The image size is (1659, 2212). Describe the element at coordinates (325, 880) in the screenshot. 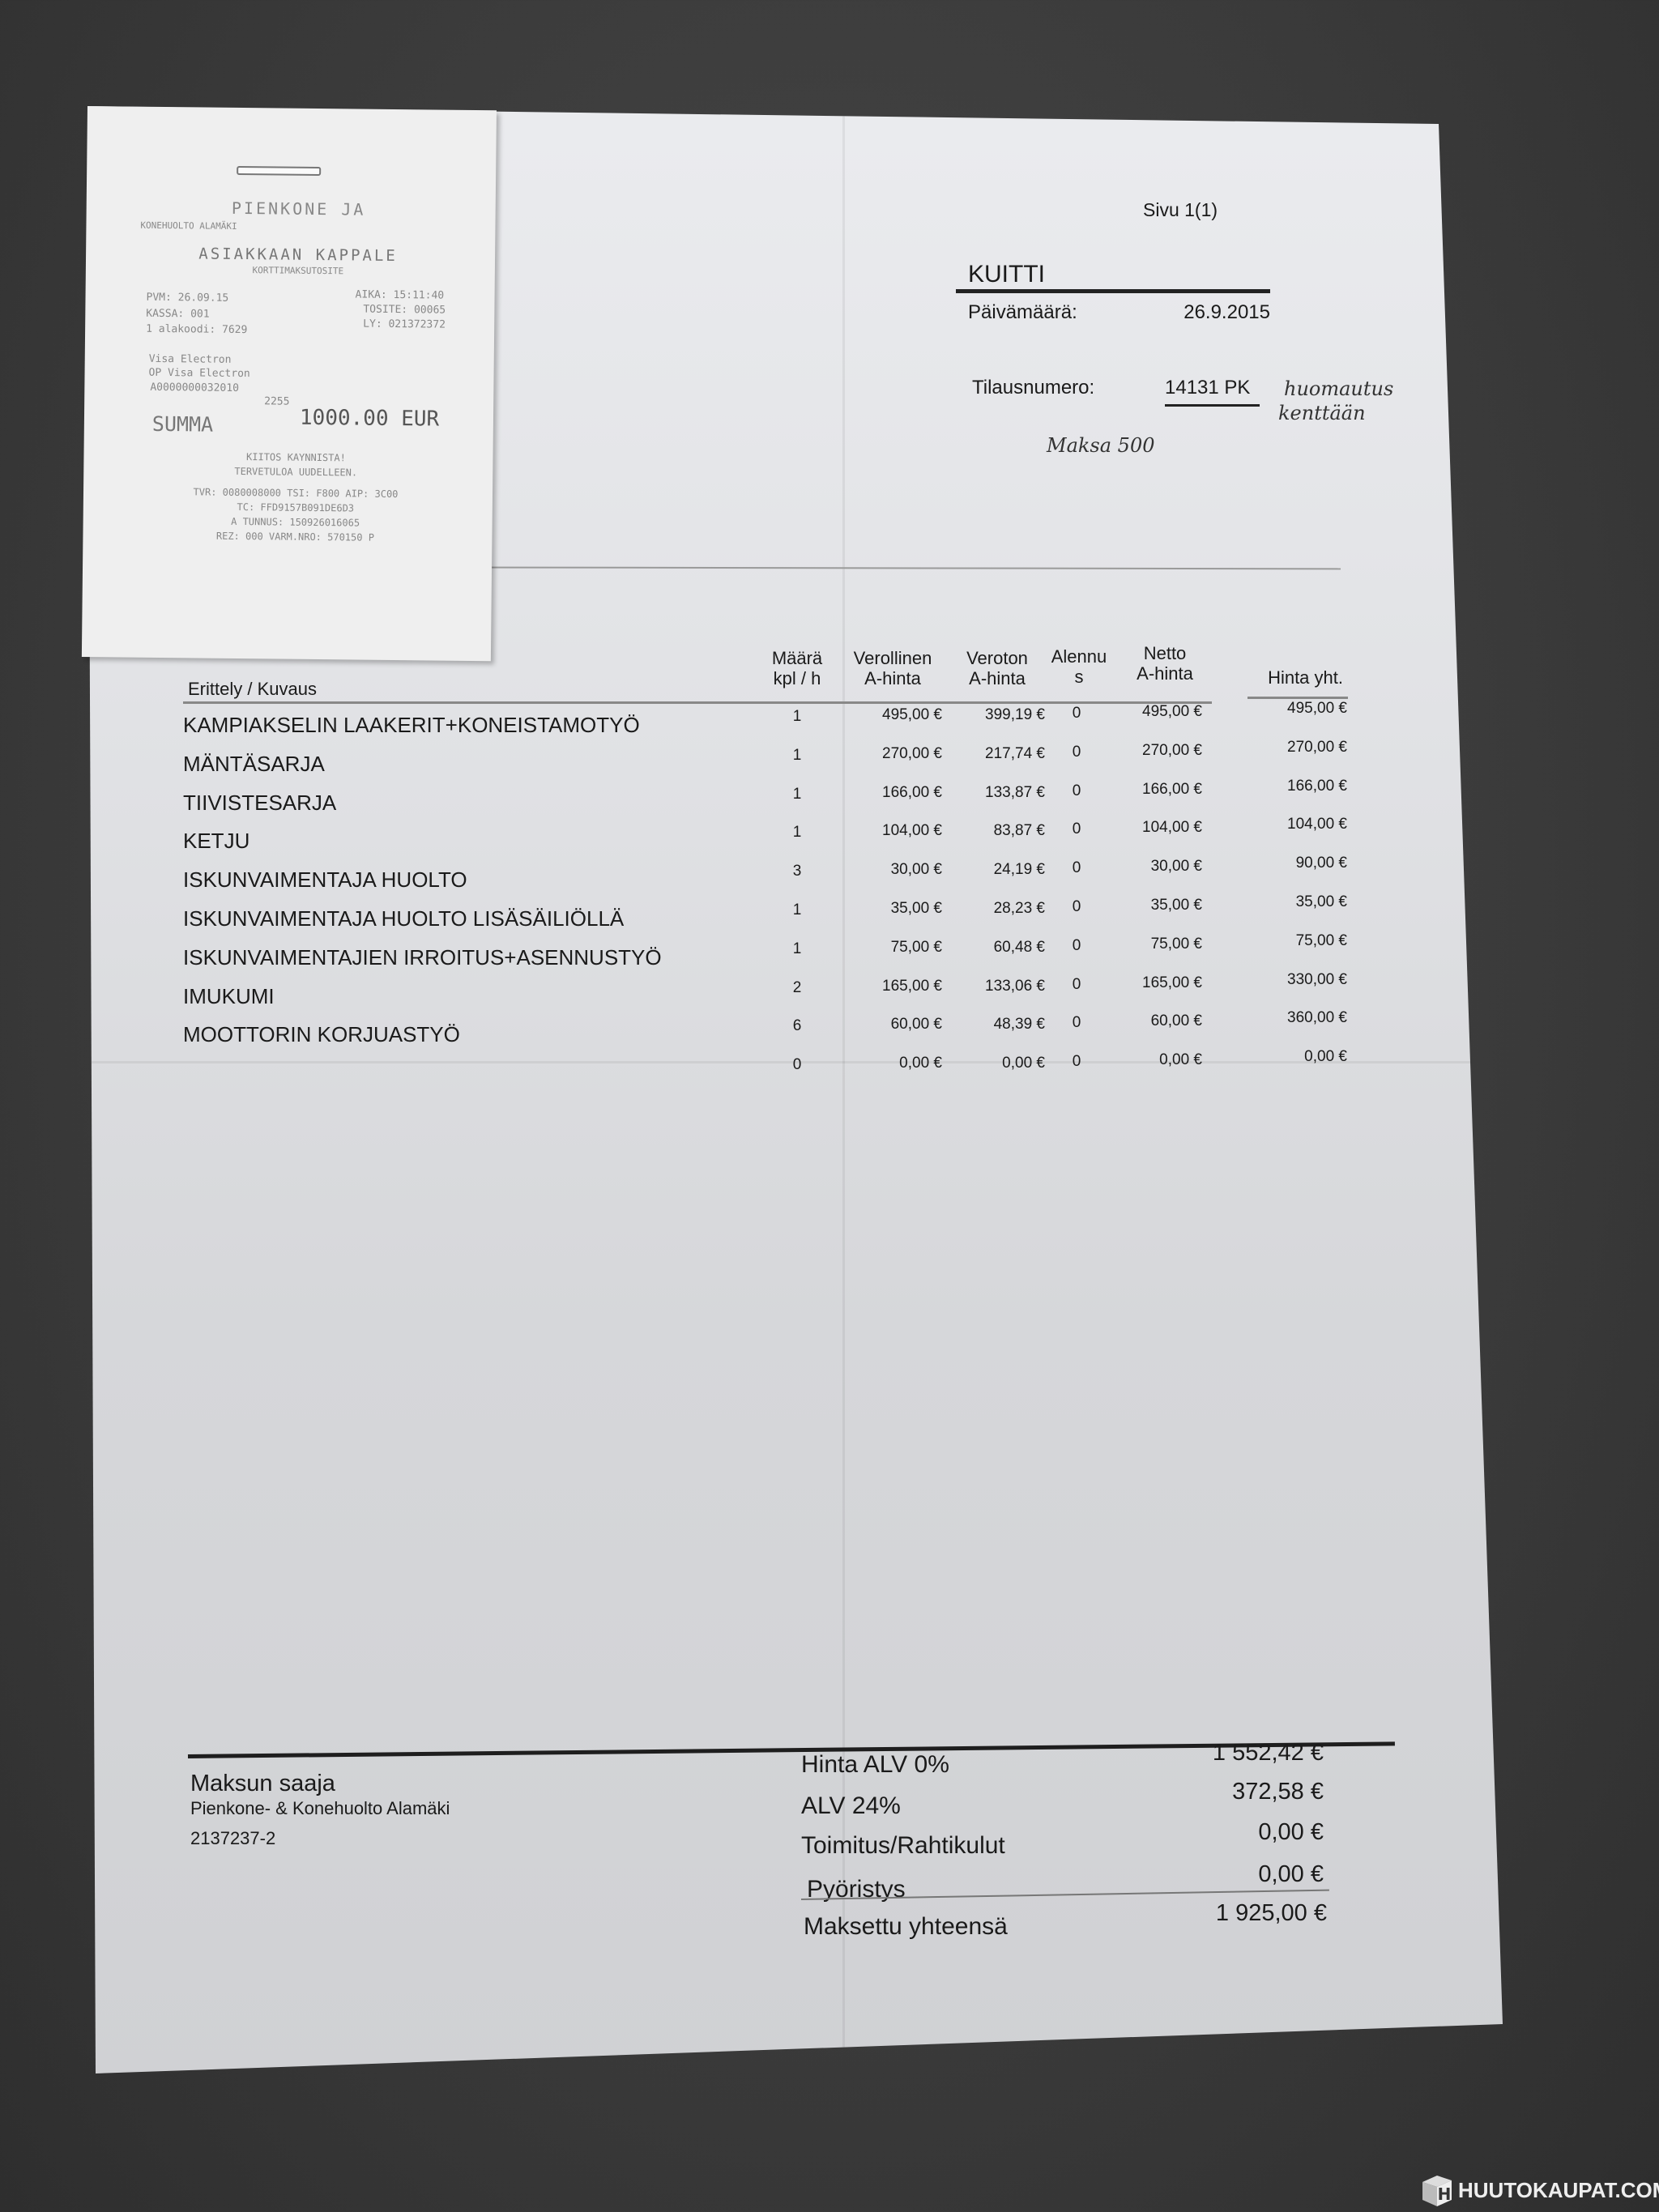

I see `cell-desc: ISKUNVAIMENTAJA HUOLTO` at that location.